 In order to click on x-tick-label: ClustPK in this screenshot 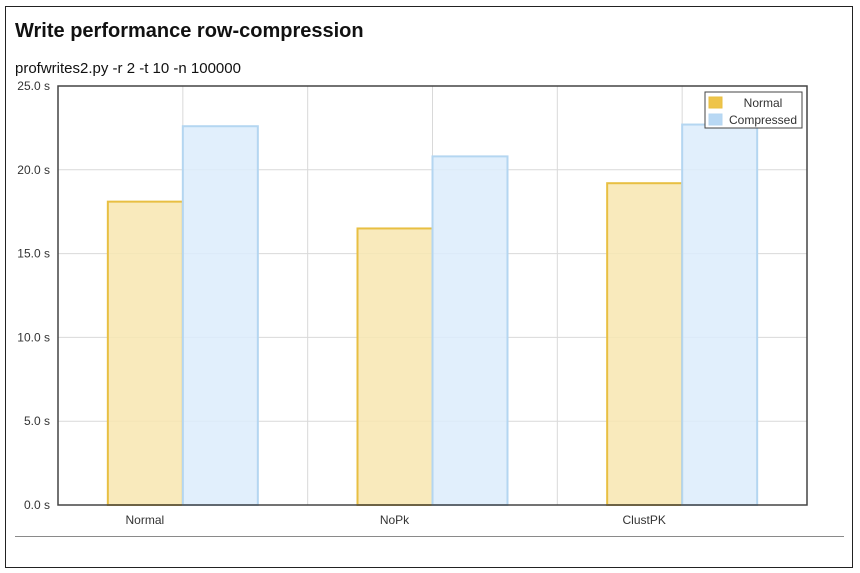, I will do `click(643, 520)`.